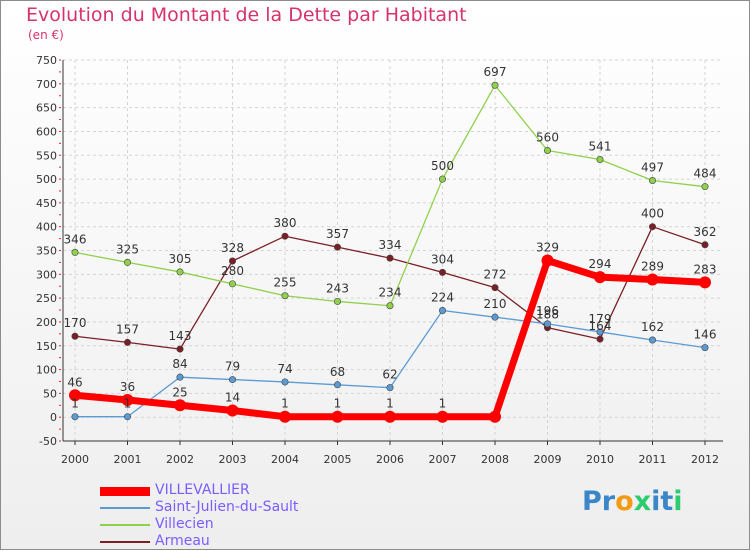 This screenshot has width=750, height=551. Describe the element at coordinates (592, 501) in the screenshot. I see `logo-letter: P` at that location.